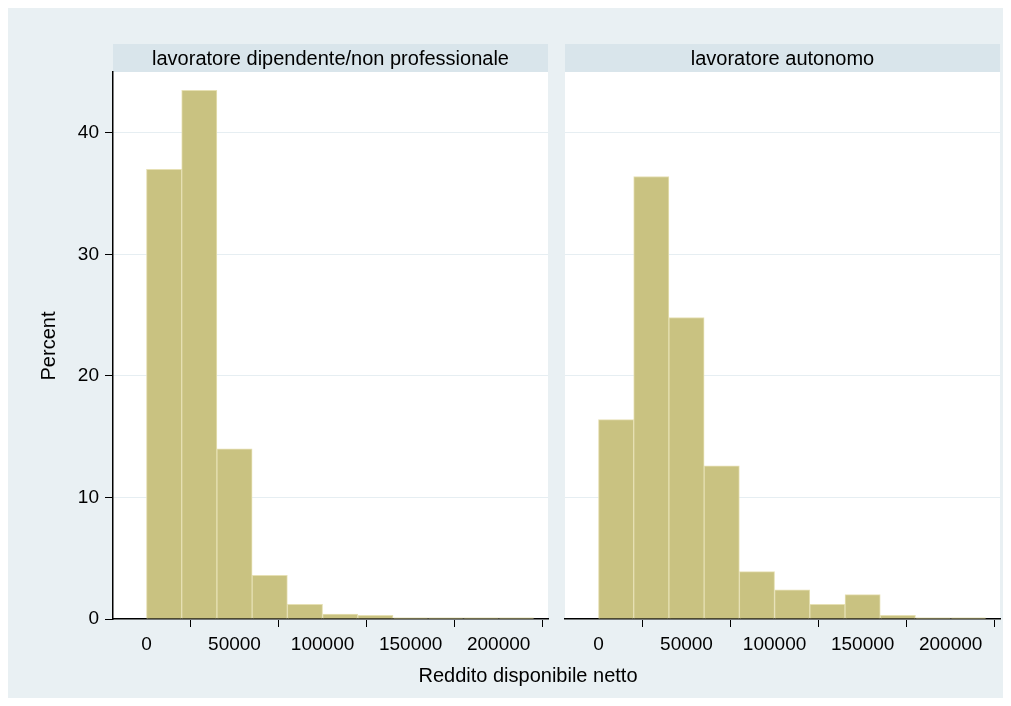 The height and width of the screenshot is (706, 1011). What do you see at coordinates (782, 58) in the screenshot?
I see `chart-title: lavoratore autonomo` at bounding box center [782, 58].